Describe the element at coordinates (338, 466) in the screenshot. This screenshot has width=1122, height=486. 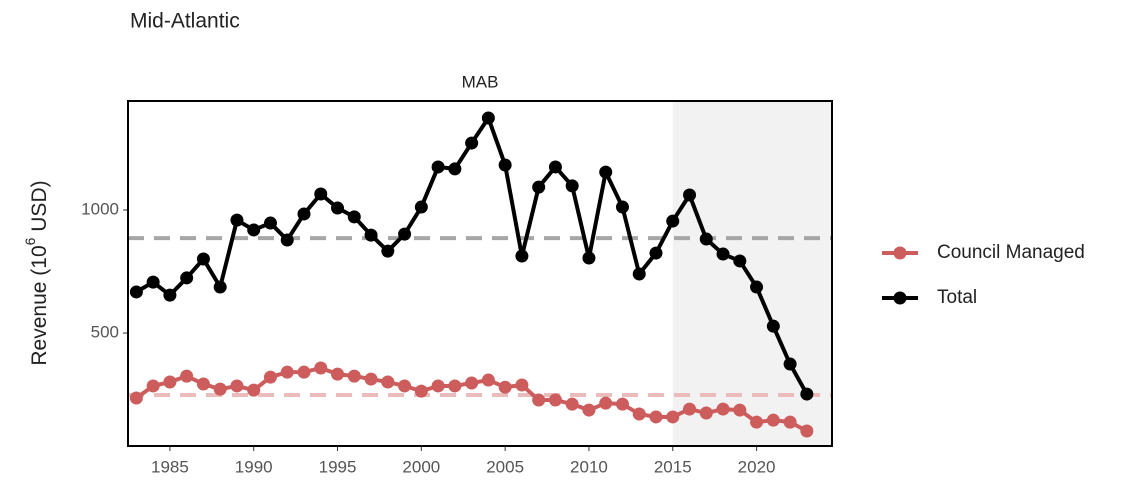
I see `x-tick-label: 1995` at that location.